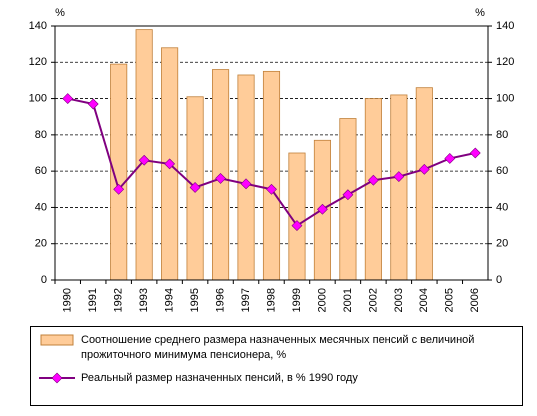  What do you see at coordinates (44, 280) in the screenshot?
I see `y-tick-label: 0` at bounding box center [44, 280].